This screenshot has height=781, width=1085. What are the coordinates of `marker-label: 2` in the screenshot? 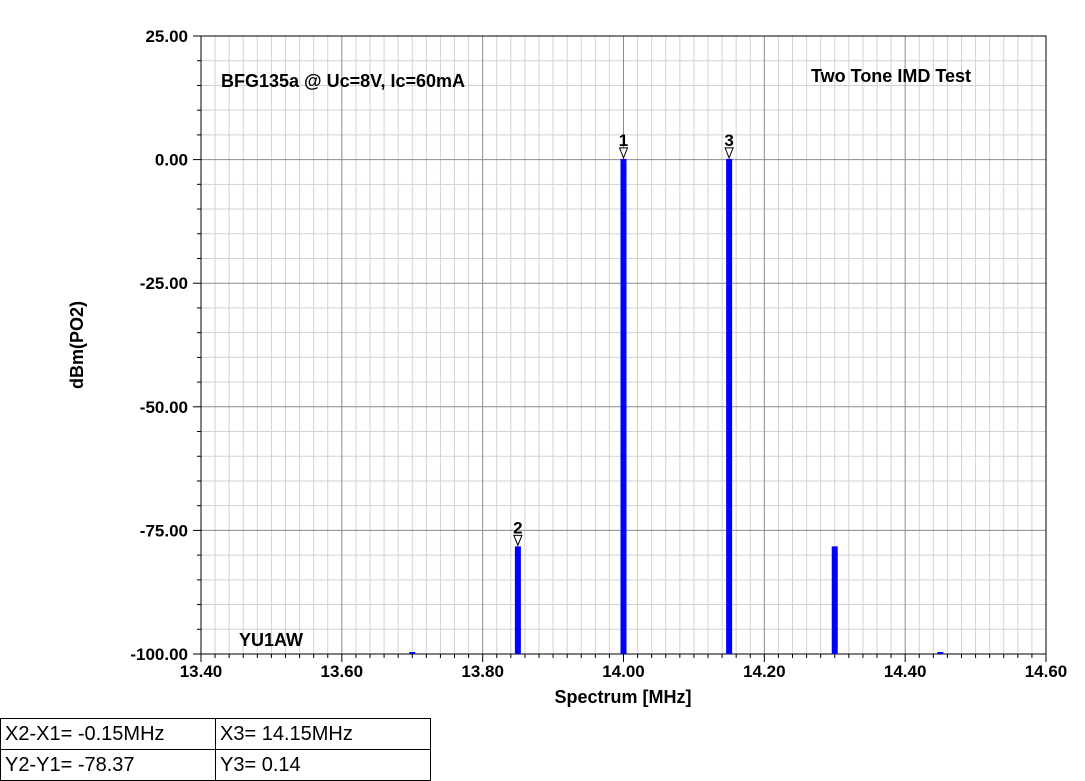 It's located at (517, 527).